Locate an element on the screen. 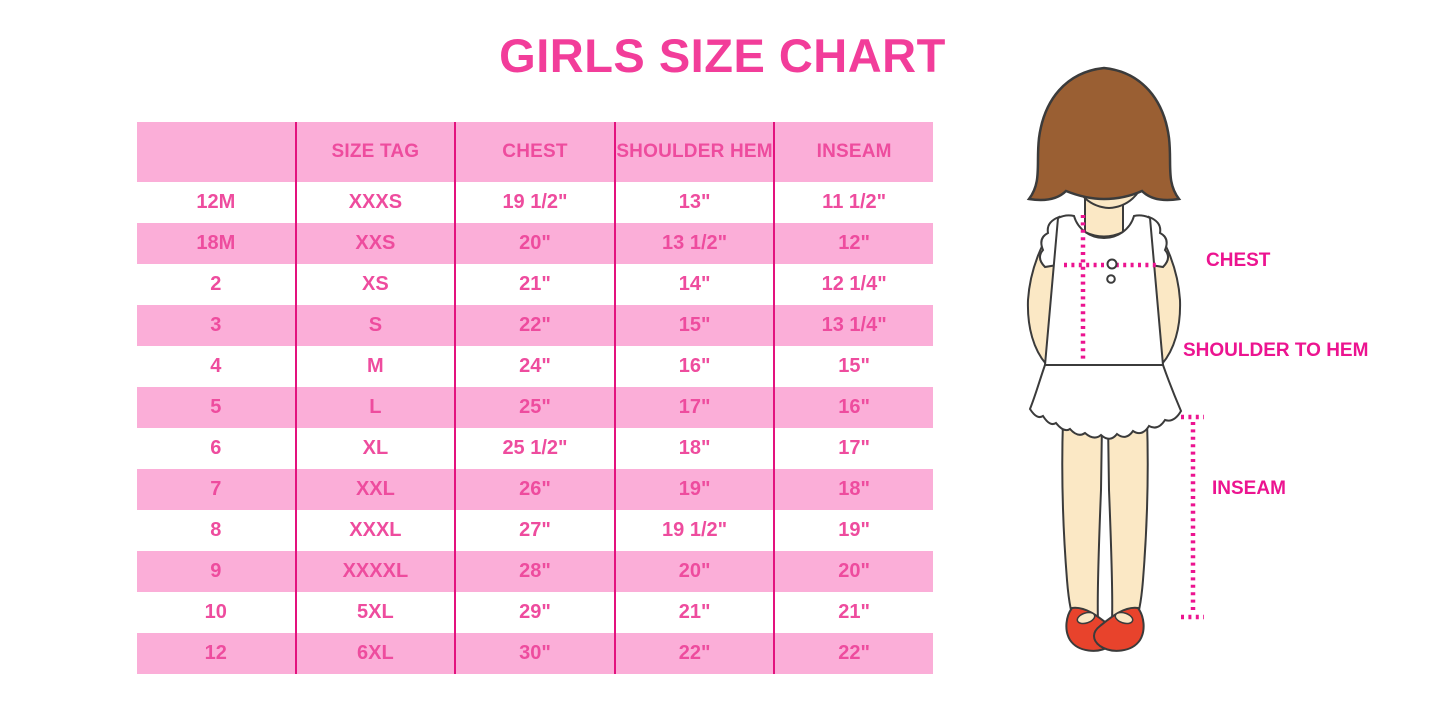 This screenshot has height=723, width=1445. girl-figure-illustration is located at coordinates (1115, 359).